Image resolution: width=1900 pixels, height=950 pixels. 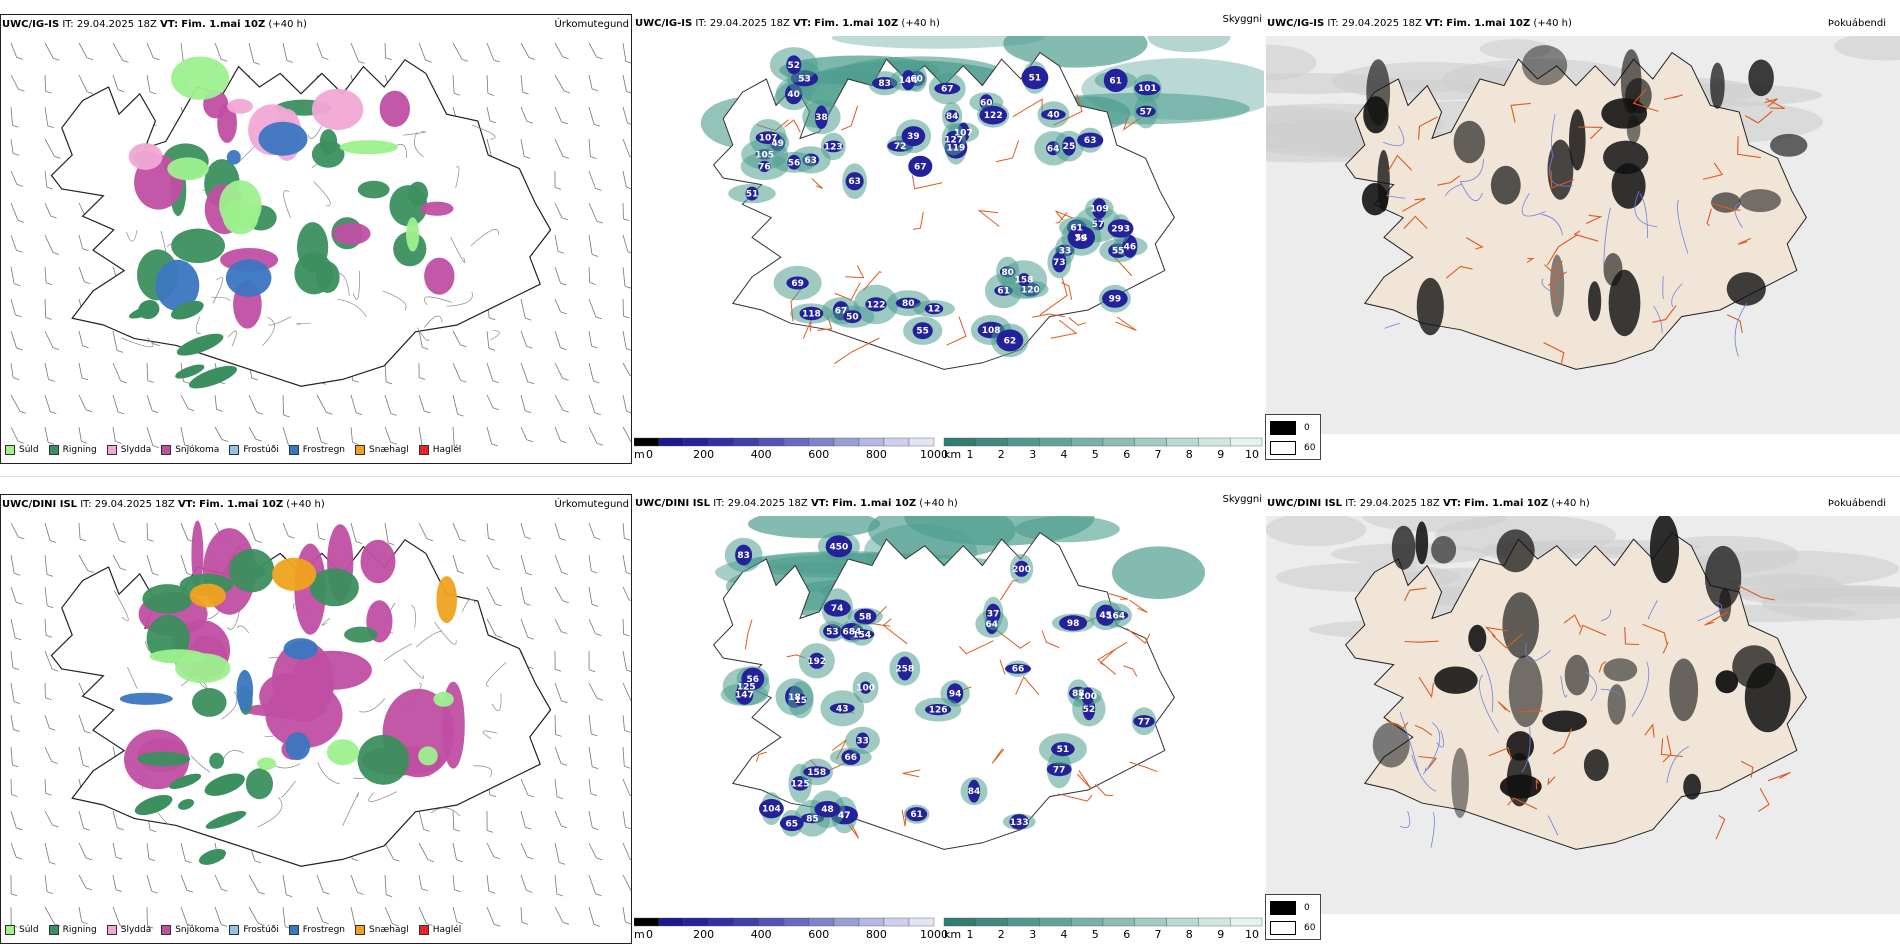 What do you see at coordinates (974, 792) in the screenshot?
I see `visibility-value-label: 84` at bounding box center [974, 792].